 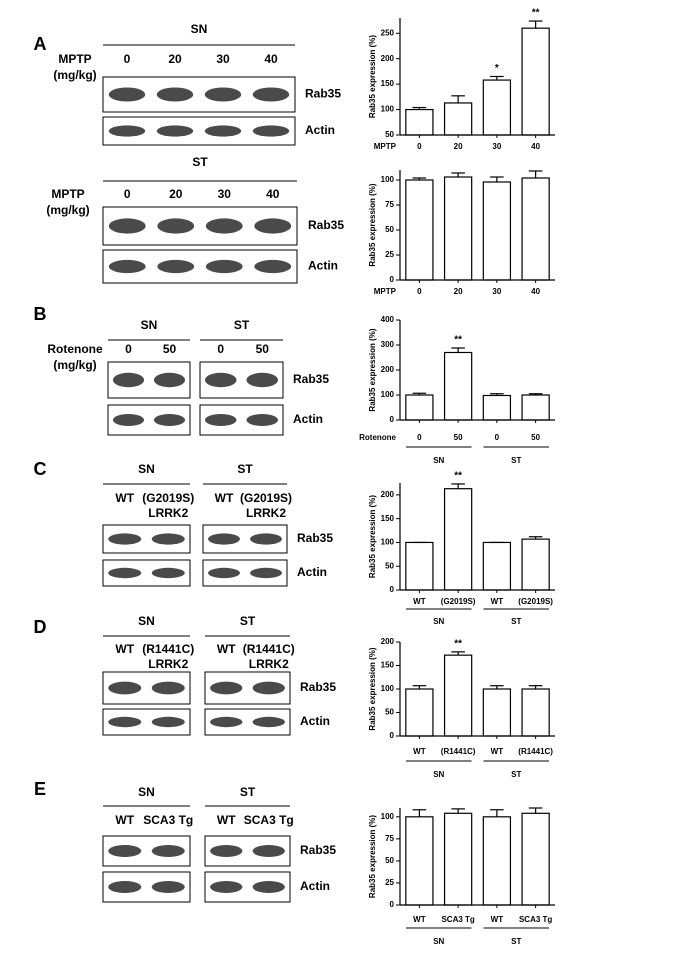 I want to click on group-label: ST, so click(x=516, y=774).